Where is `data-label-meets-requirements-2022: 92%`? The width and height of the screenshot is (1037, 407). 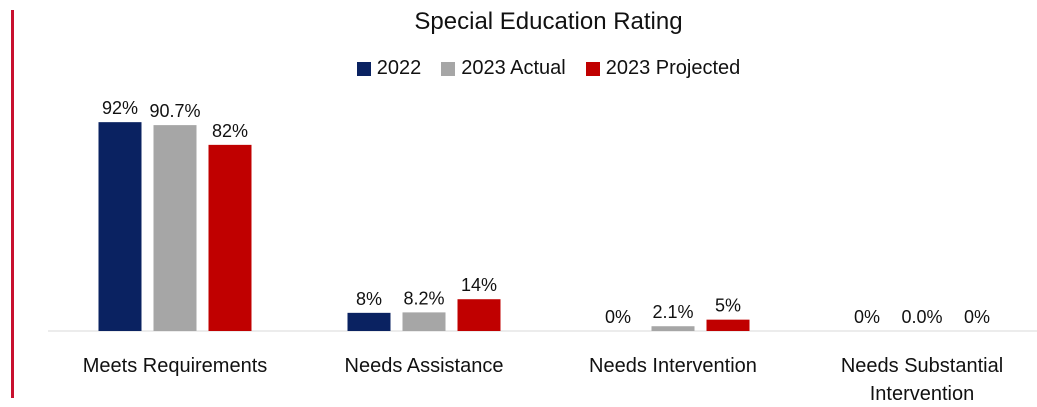 data-label-meets-requirements-2022: 92% is located at coordinates (120, 108).